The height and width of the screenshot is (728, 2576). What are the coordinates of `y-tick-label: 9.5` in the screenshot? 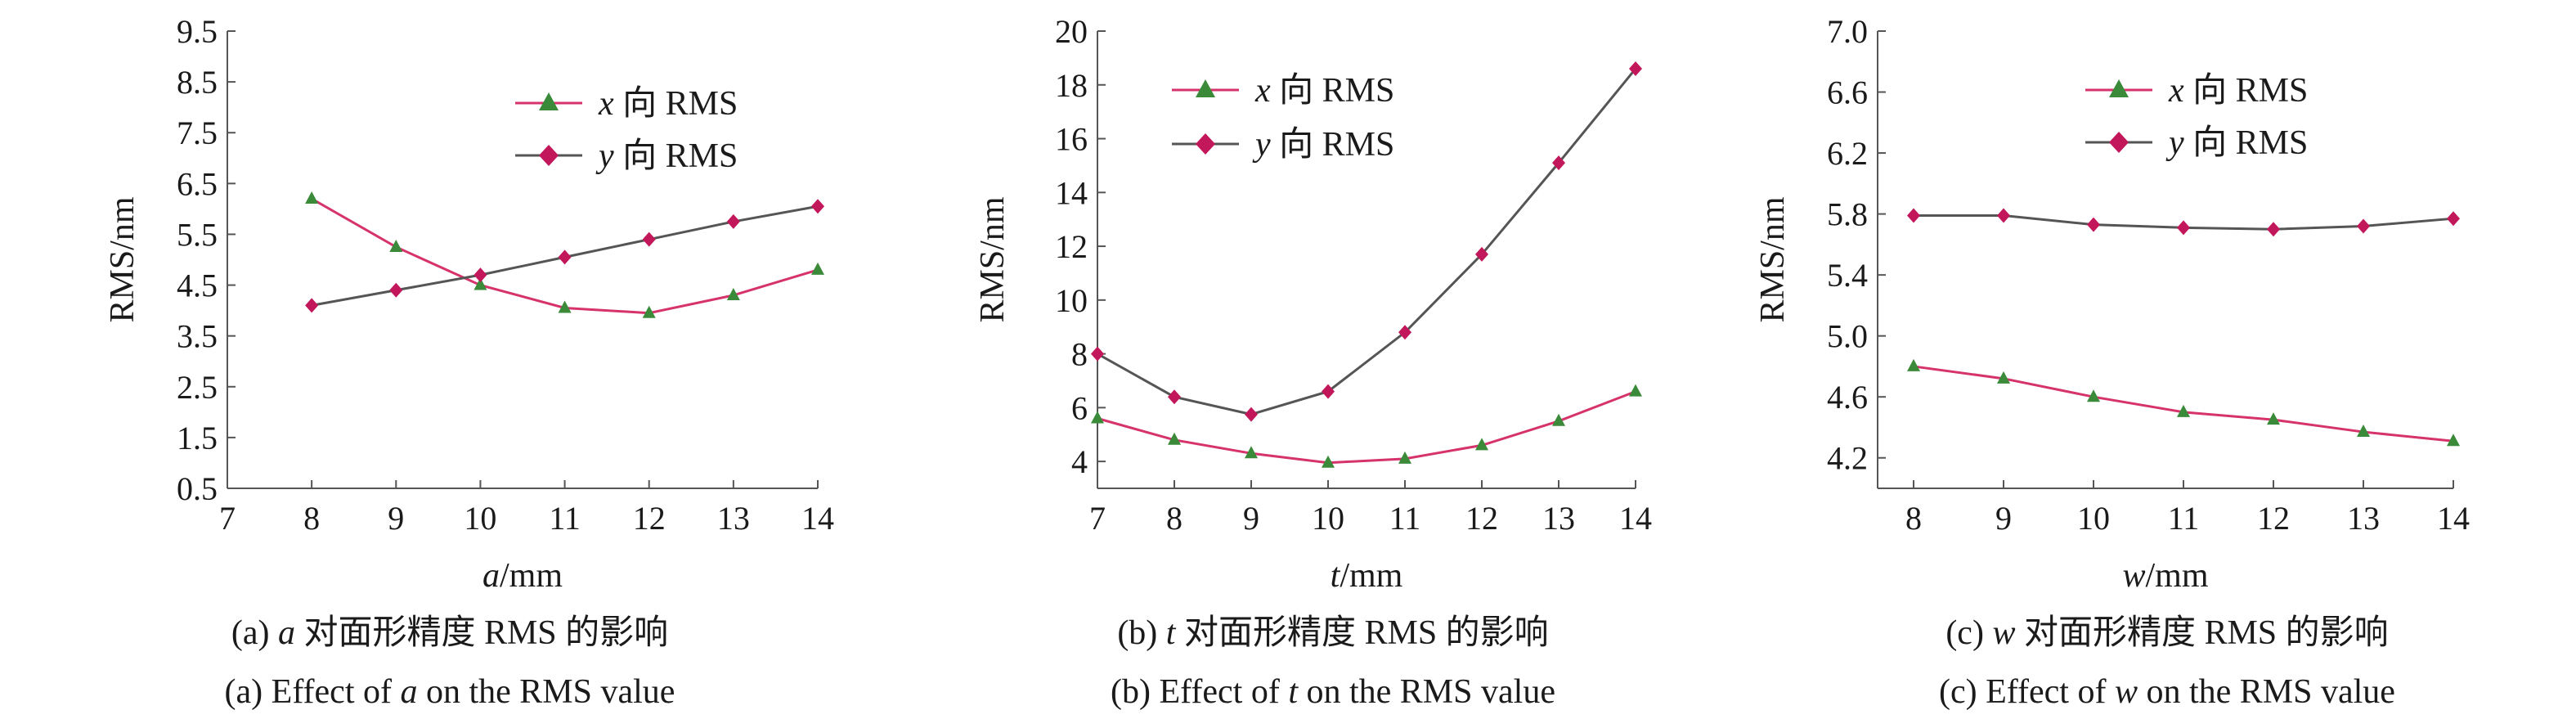 It's located at (197, 32).